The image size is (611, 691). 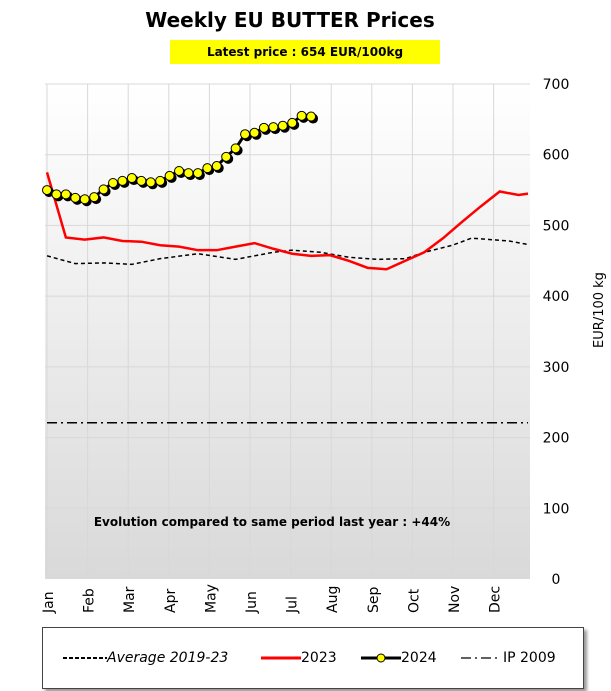 I want to click on y-tick-label: 700, so click(x=556, y=85).